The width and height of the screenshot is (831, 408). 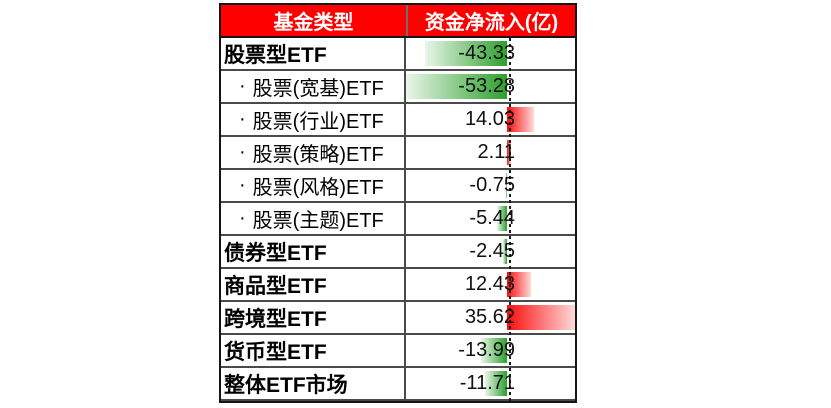 I want to click on row-label: 股票(主题)ETF, so click(x=318, y=221).